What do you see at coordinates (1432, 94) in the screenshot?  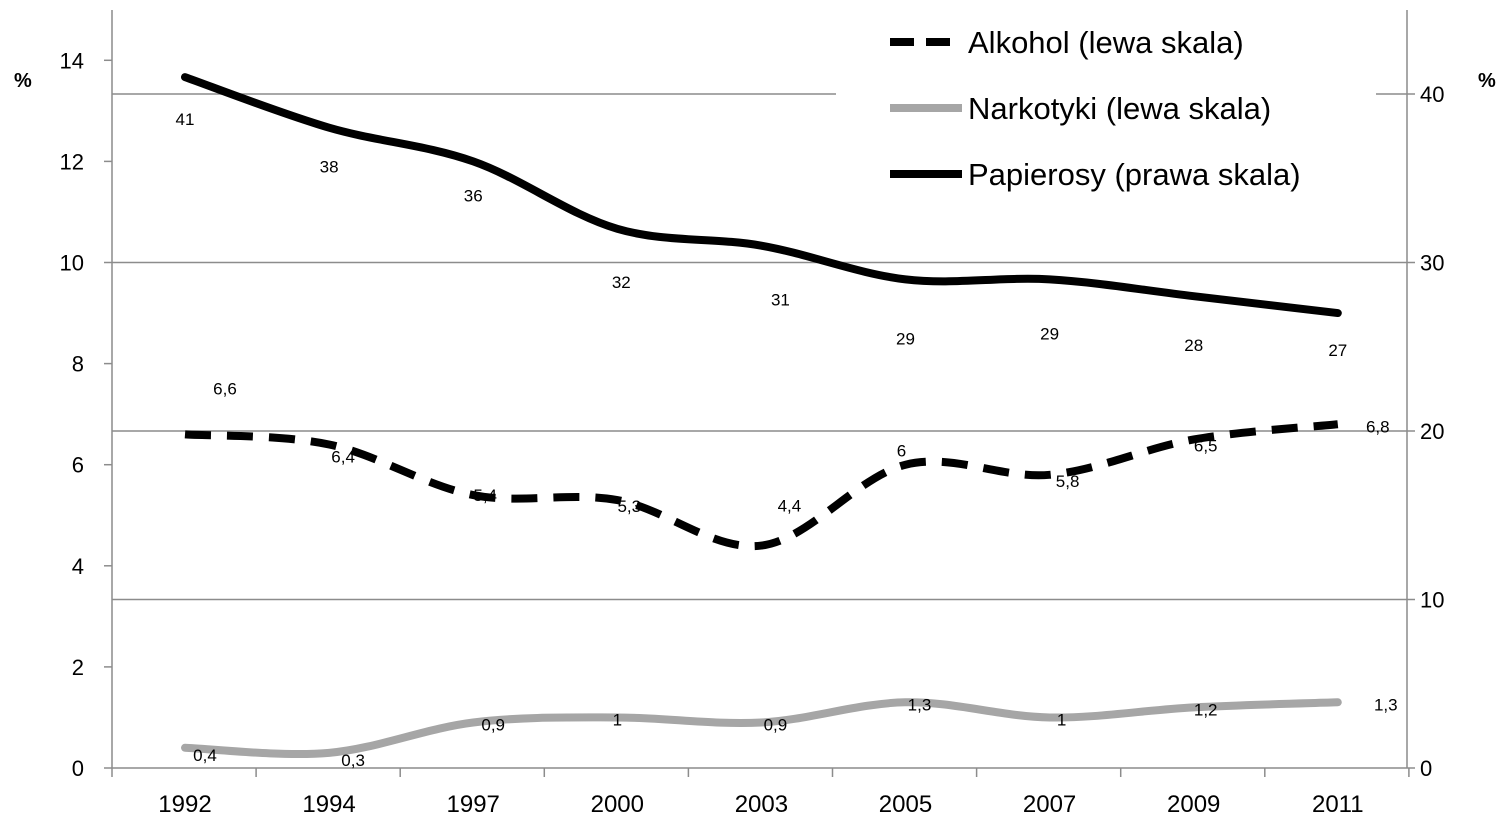 I see `right-tick-label: 40` at bounding box center [1432, 94].